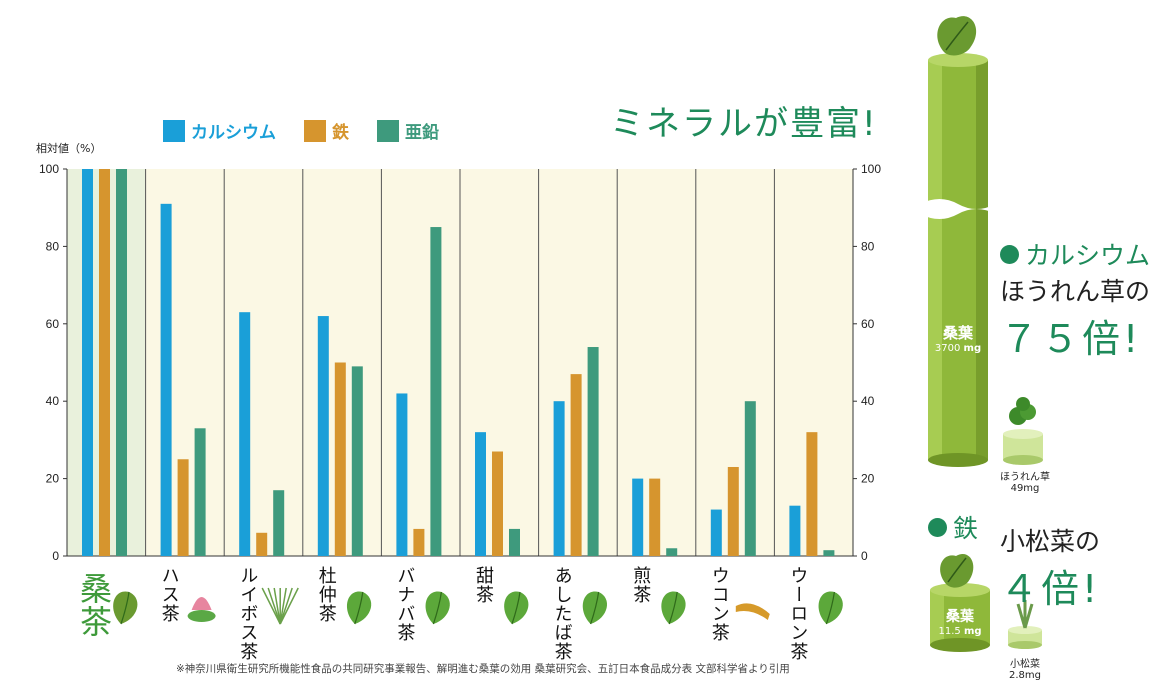 This screenshot has height=700, width=1156. Describe the element at coordinates (1071, 339) in the screenshot. I see `calcium-callout-big: ７５倍!` at that location.